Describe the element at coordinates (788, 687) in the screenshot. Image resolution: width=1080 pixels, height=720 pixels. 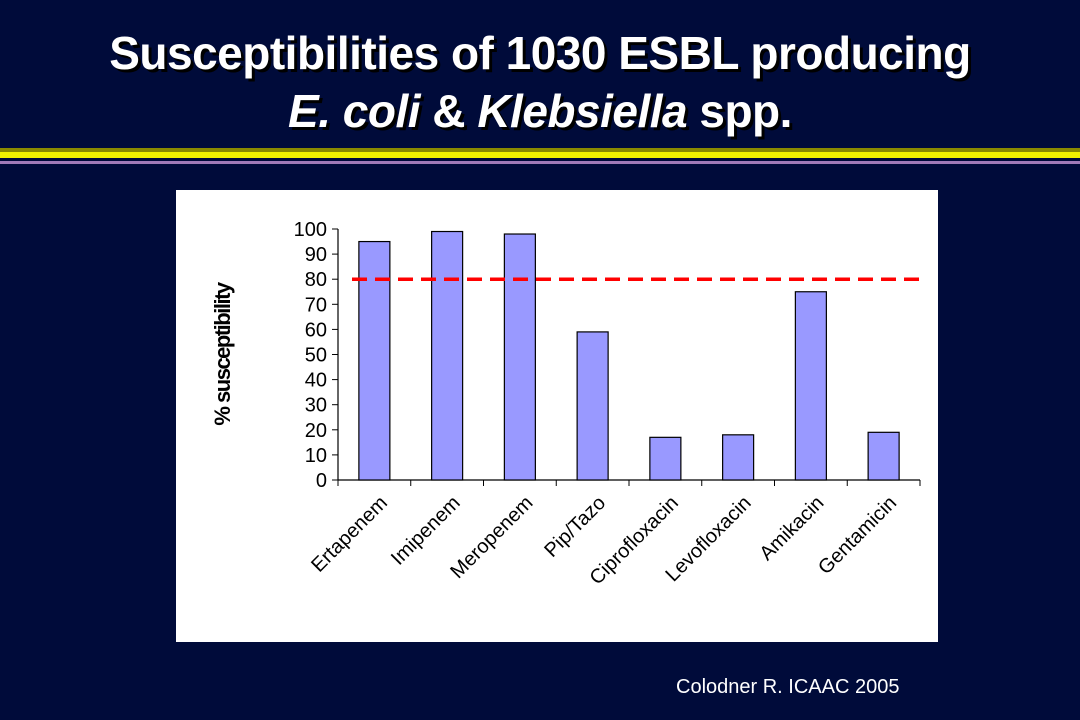
I see `citation: Colodner R. ICAAC 2005` at that location.